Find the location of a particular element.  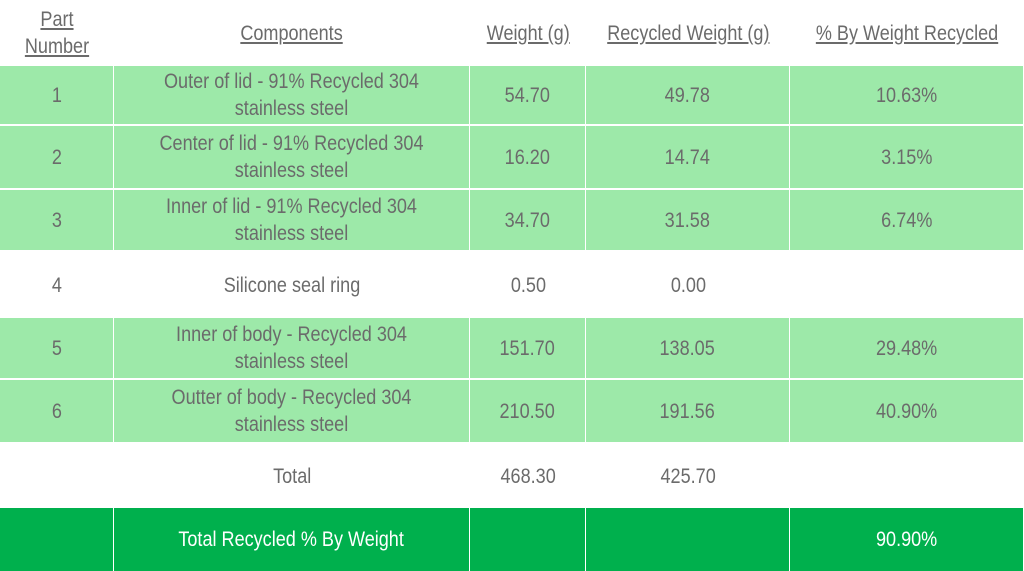

component-name: Silicone seal ring is located at coordinates (292, 285).